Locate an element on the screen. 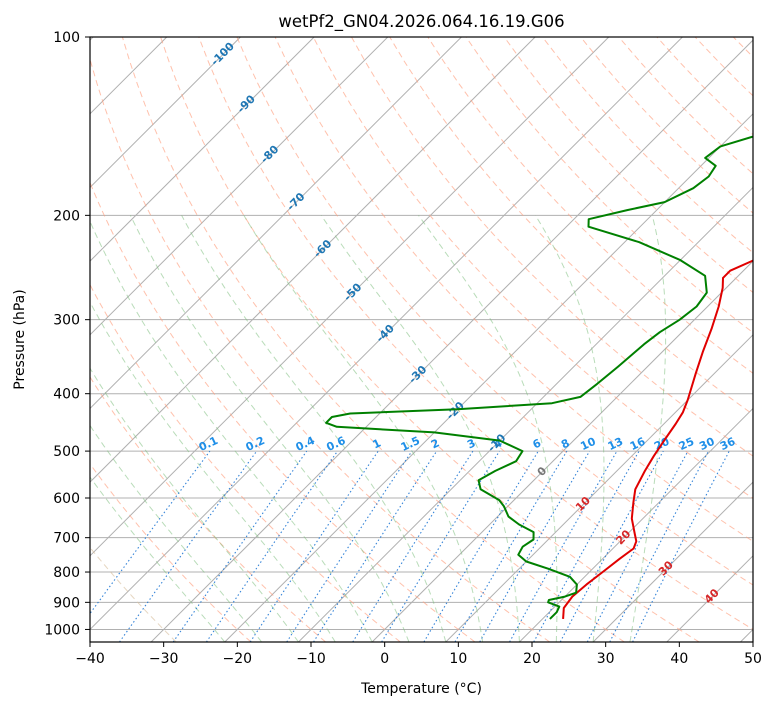  x-tick-label: −40 is located at coordinates (90, 659).